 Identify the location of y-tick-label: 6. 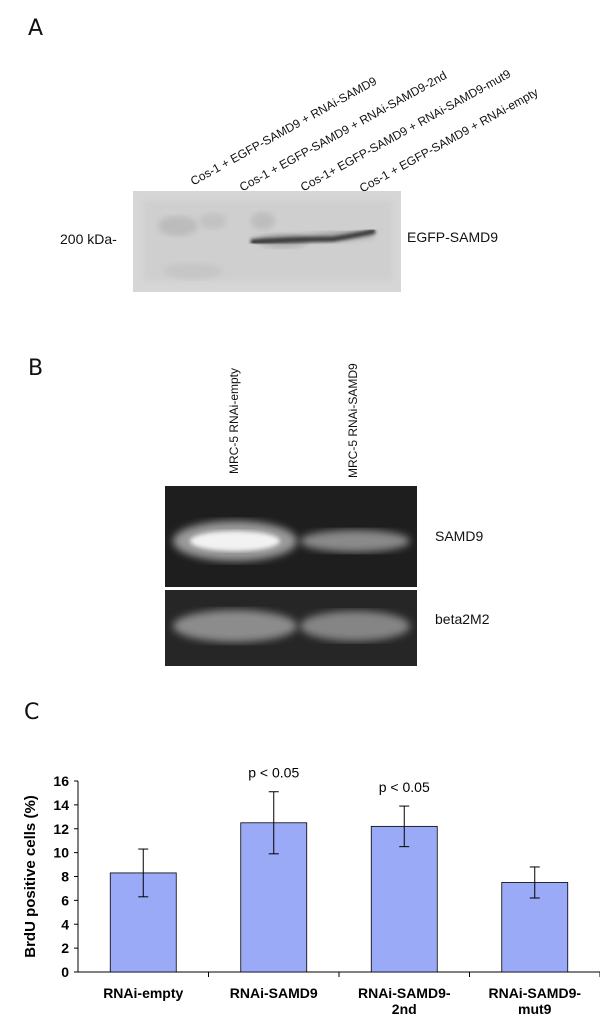
(65, 900).